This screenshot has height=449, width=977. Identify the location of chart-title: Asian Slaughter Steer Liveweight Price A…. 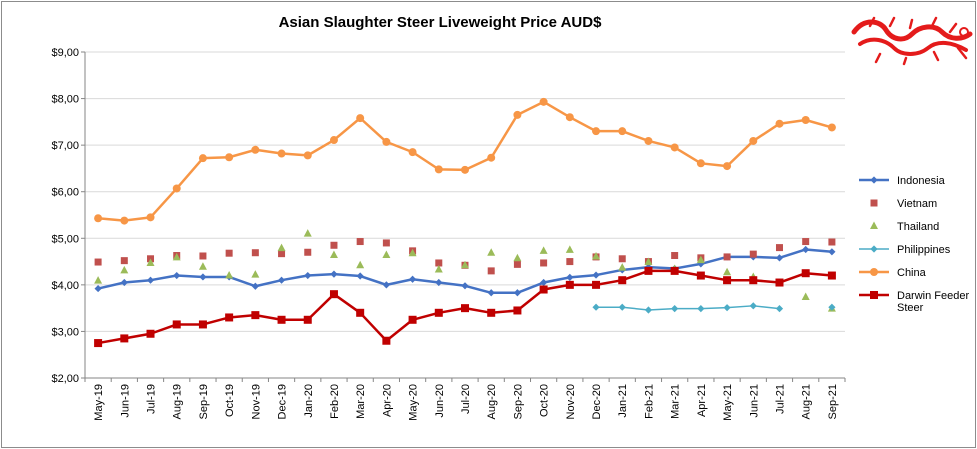
(441, 22).